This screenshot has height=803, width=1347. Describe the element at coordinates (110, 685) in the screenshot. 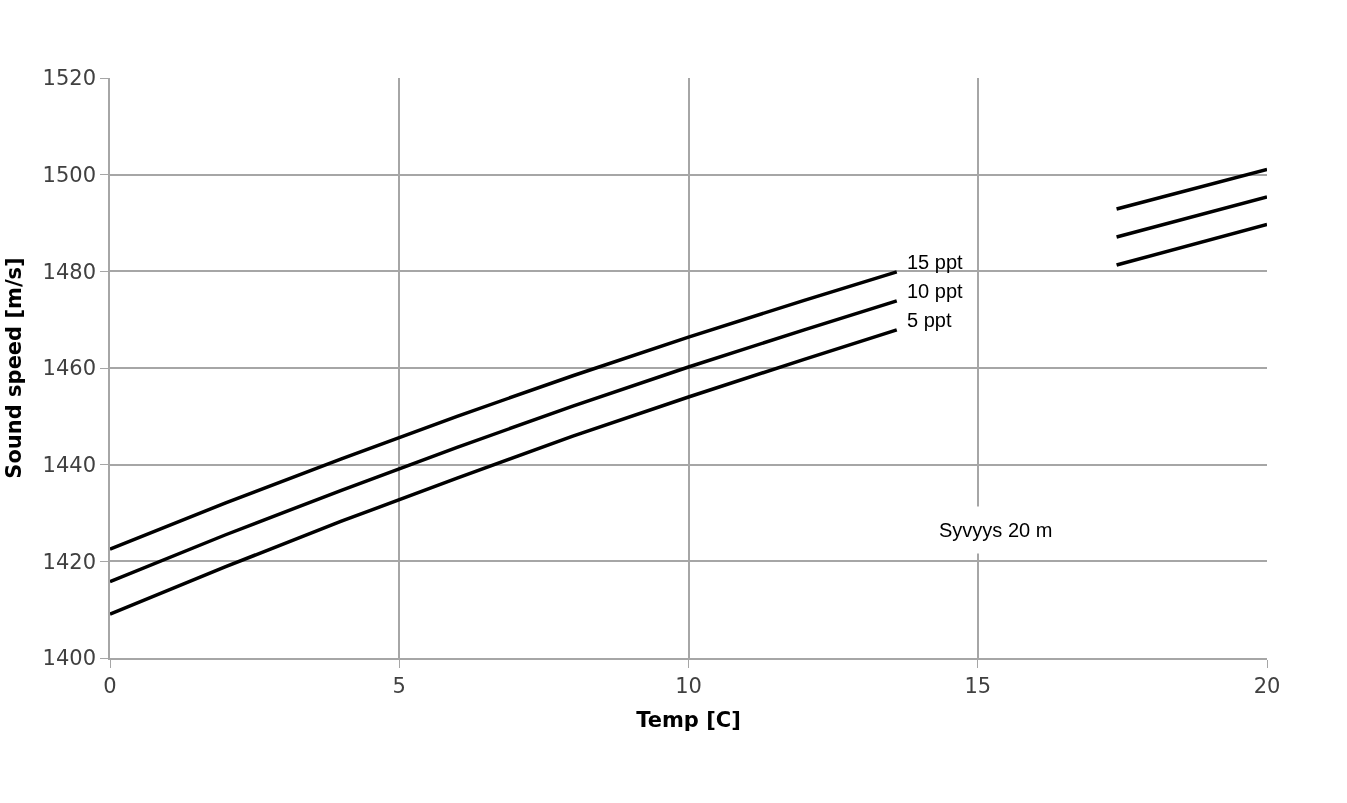

I see `x-tick-label: 0` at that location.